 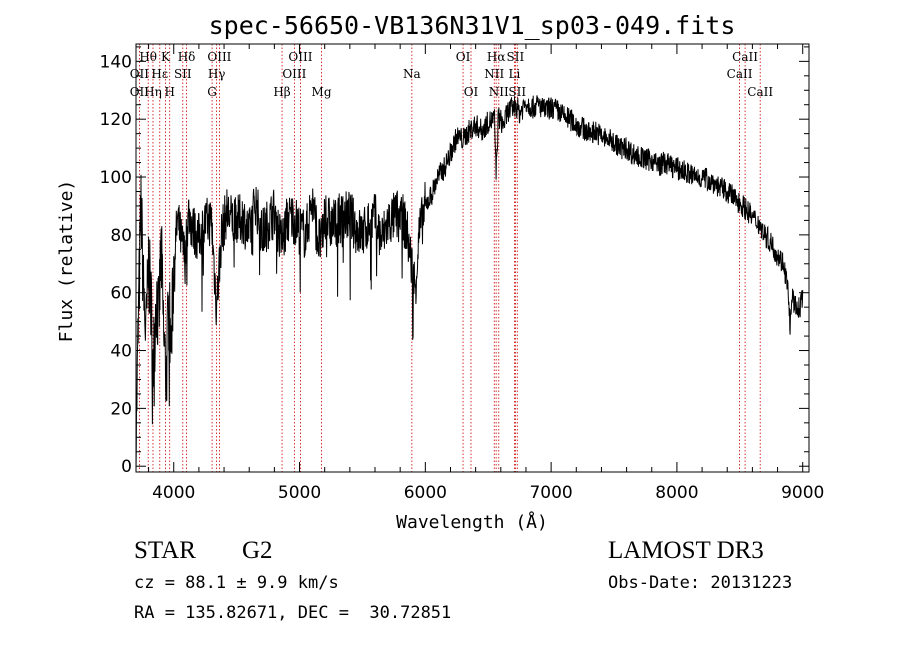 I want to click on y-tick-label: 20, so click(x=121, y=409).